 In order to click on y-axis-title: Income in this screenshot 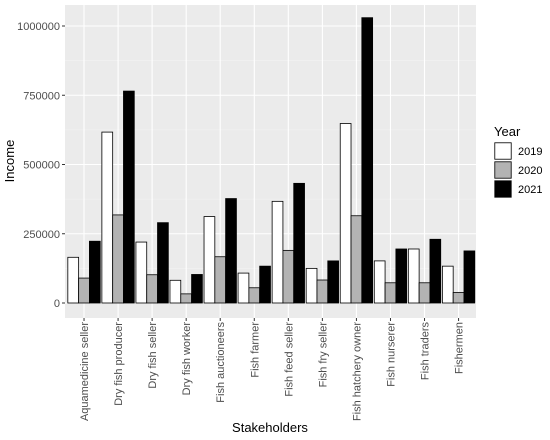, I will do `click(9, 161)`.